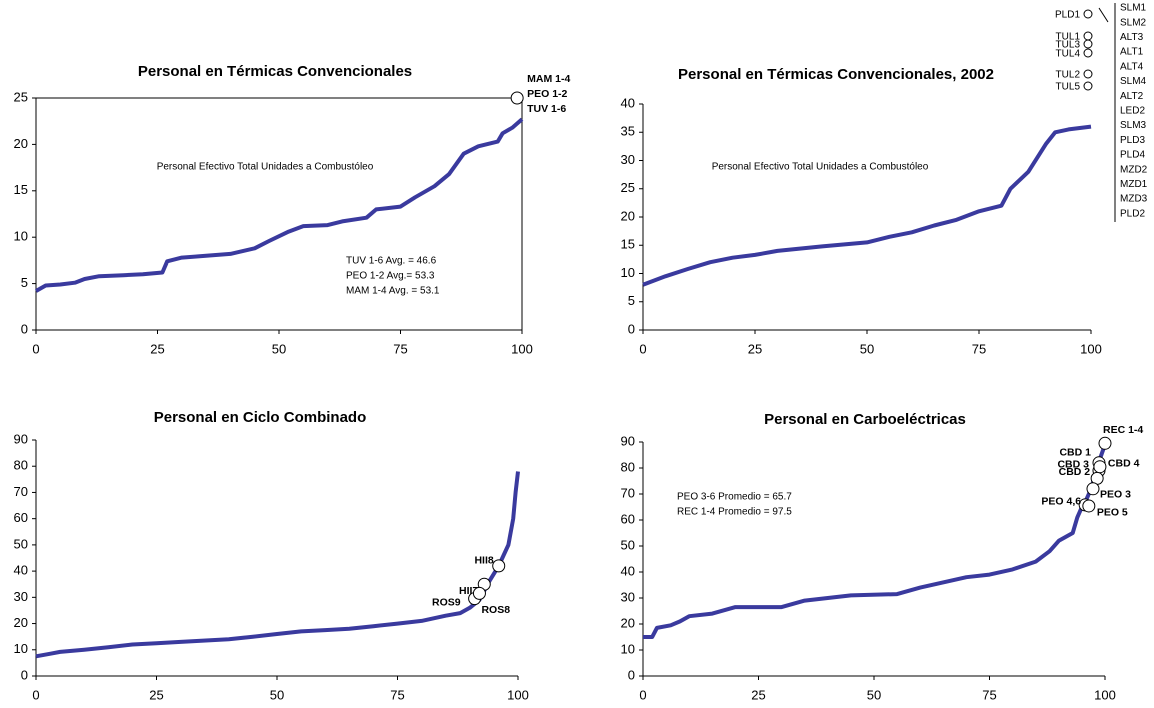 The width and height of the screenshot is (1154, 708). Describe the element at coordinates (1132, 155) in the screenshot. I see `unit-label: PLD4` at that location.